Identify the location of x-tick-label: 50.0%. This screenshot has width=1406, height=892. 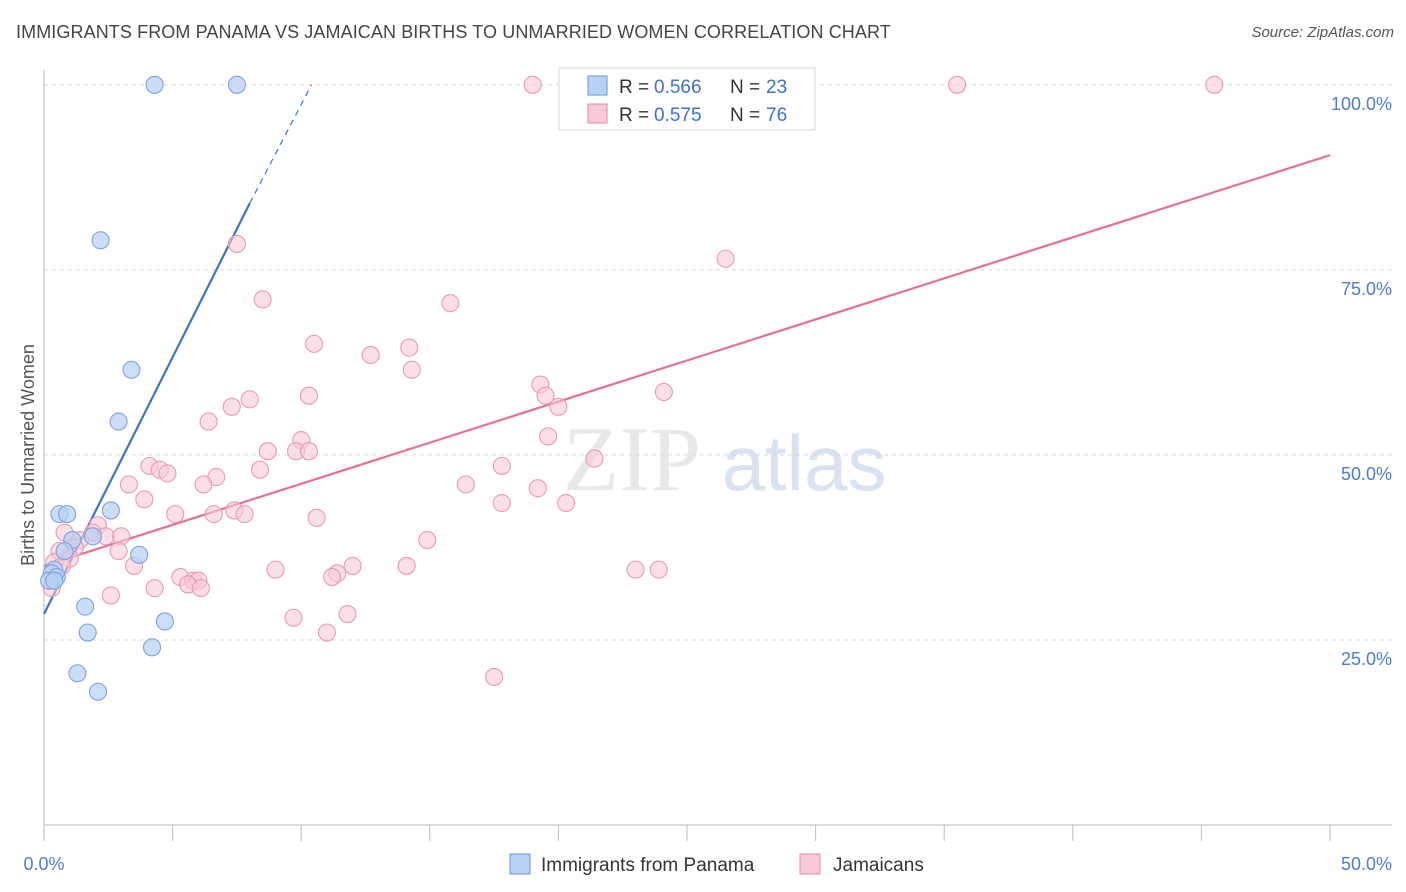
(1366, 864).